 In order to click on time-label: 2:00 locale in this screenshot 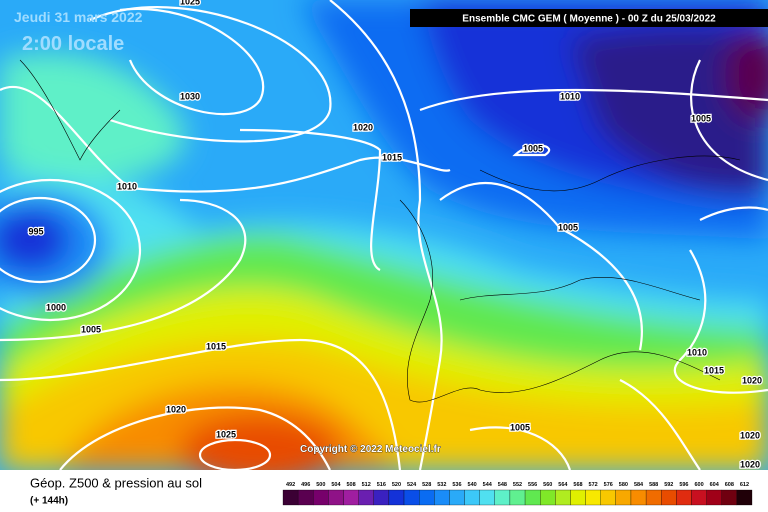, I will do `click(73, 44)`.